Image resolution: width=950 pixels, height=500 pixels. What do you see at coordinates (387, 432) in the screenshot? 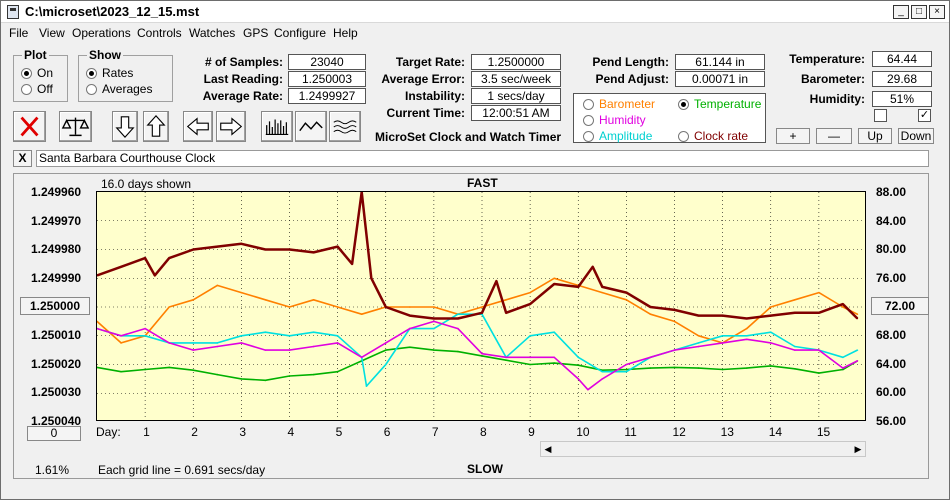
I see `x-tick-label: 6` at bounding box center [387, 432].